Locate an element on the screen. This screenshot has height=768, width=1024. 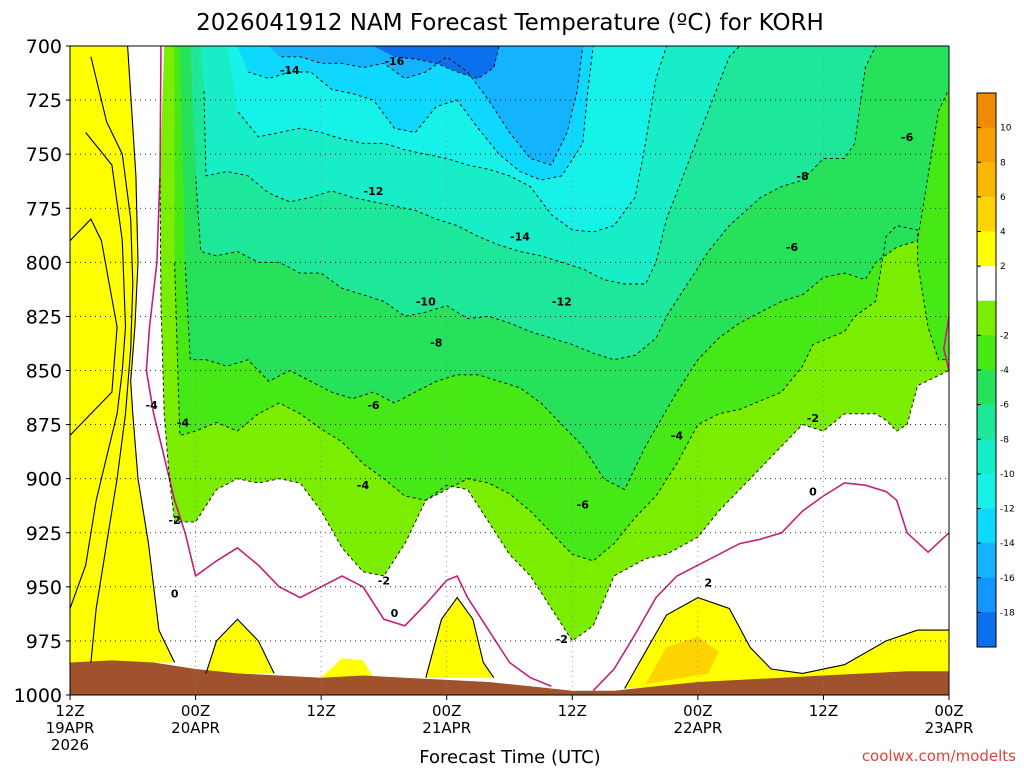
iso-0-right is located at coordinates (771, 587).